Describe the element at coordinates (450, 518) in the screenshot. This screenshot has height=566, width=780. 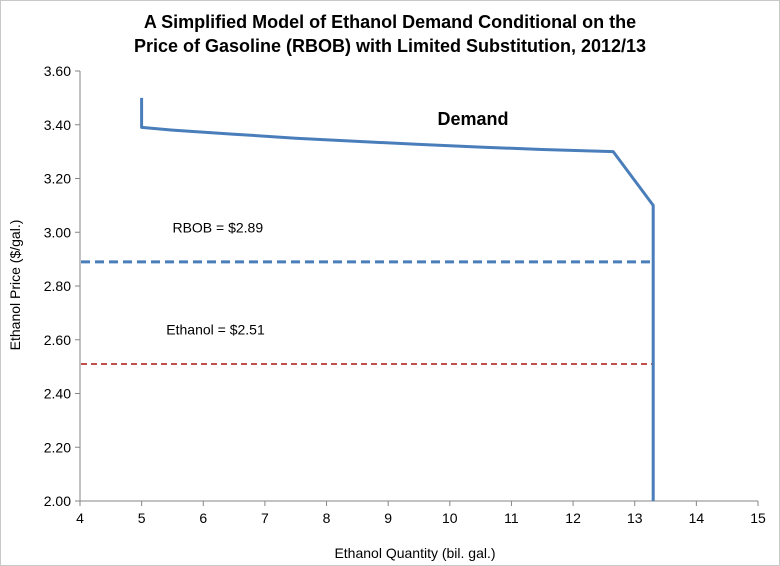
I see `x-tick-label: 10` at that location.